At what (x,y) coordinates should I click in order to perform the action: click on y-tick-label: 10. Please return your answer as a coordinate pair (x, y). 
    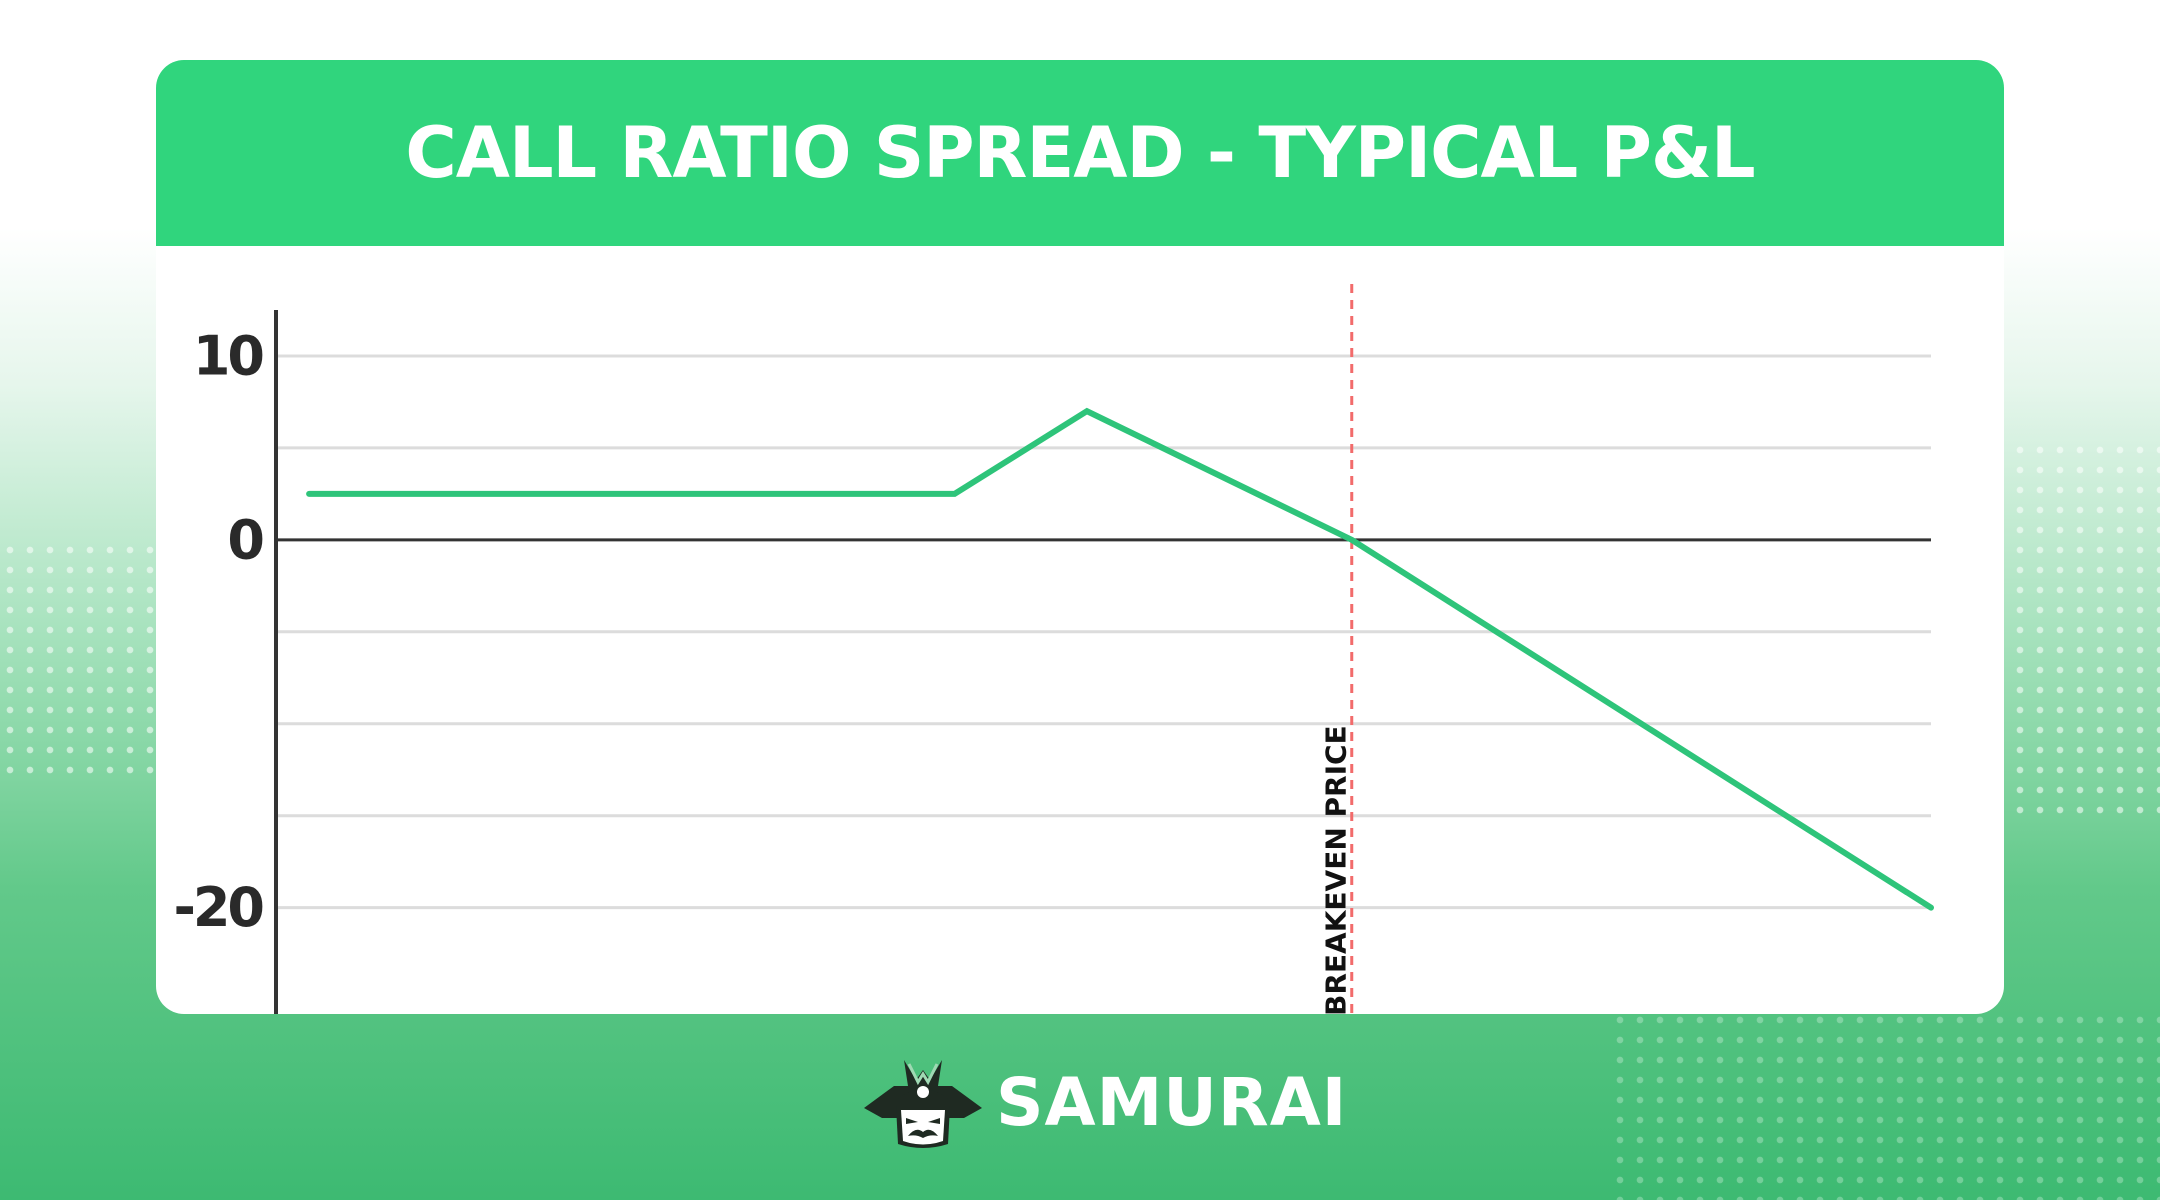
    Looking at the image, I should click on (228, 355).